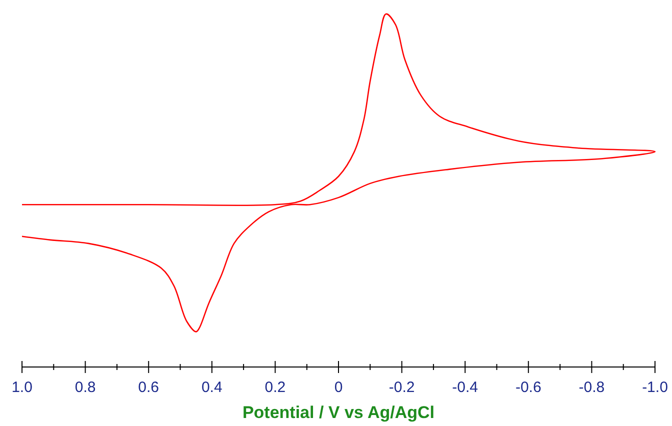 This screenshot has height=426, width=672. Describe the element at coordinates (22, 387) in the screenshot. I see `x-tick-label: 1.0` at that location.